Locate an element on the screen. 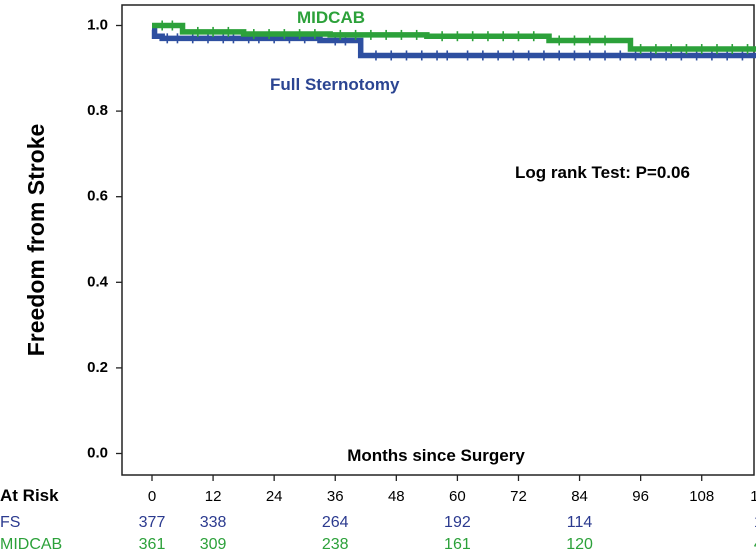  x-tick-label: 48 is located at coordinates (396, 496).